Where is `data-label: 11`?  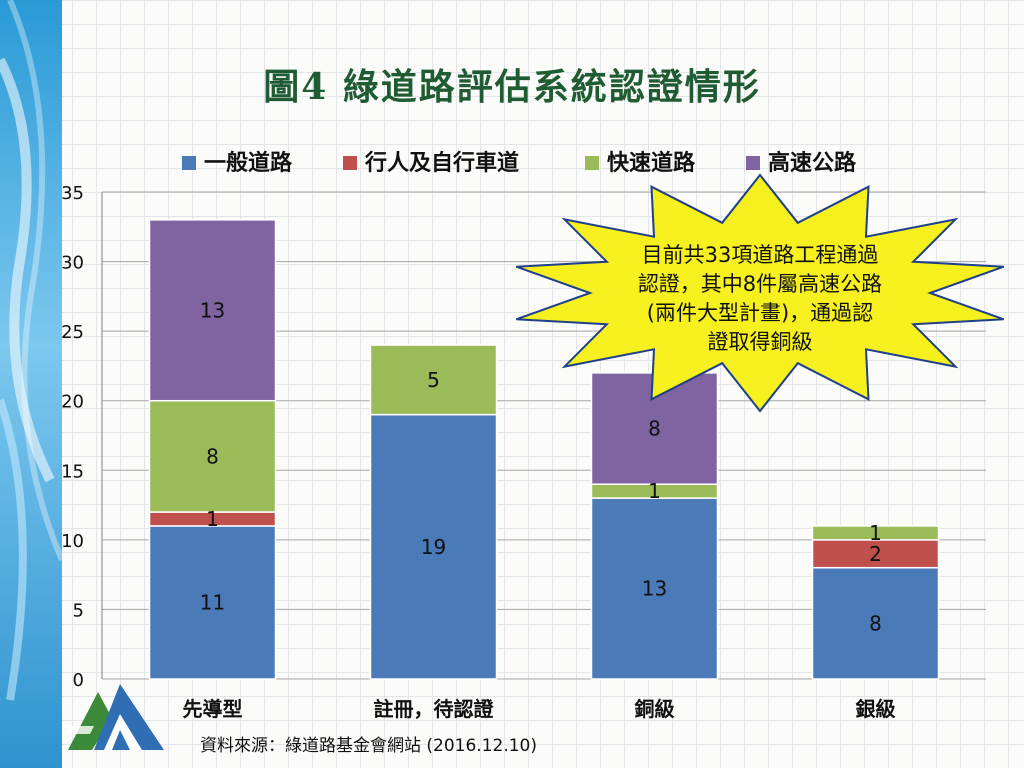 data-label: 11 is located at coordinates (212, 602).